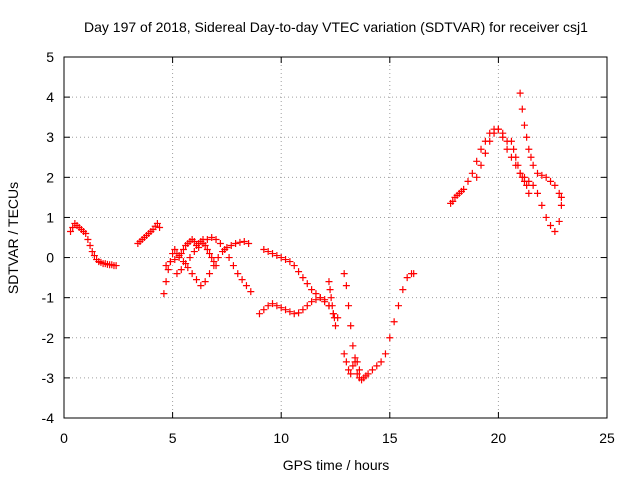  I want to click on y-tick-label: 4, so click(50, 97).